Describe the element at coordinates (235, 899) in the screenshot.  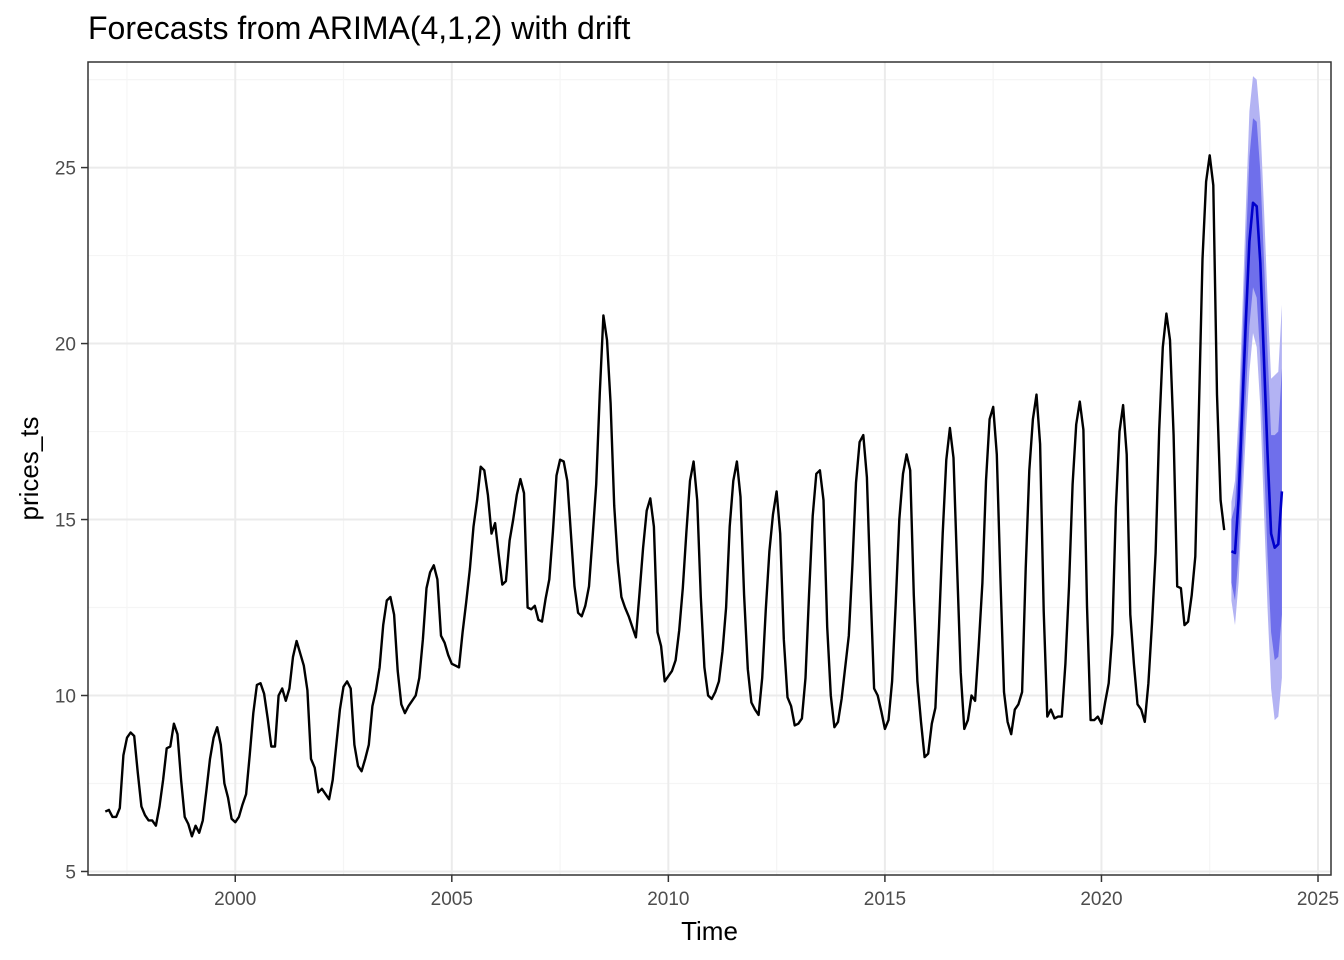
I see `x-tick-label: 2000` at that location.